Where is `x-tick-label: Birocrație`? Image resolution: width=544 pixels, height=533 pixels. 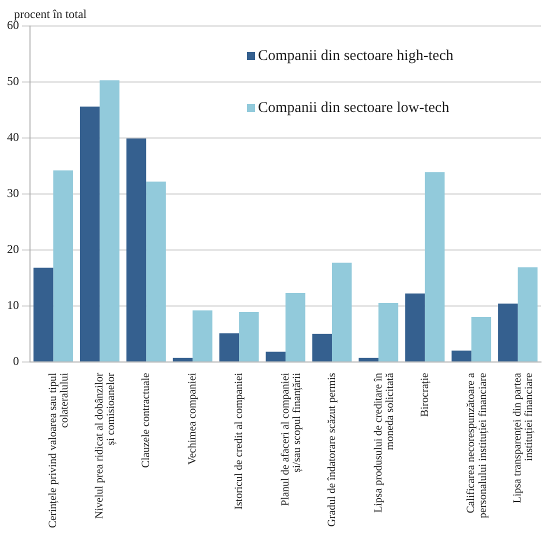 x-tick-label: Birocrație is located at coordinates (424, 394).